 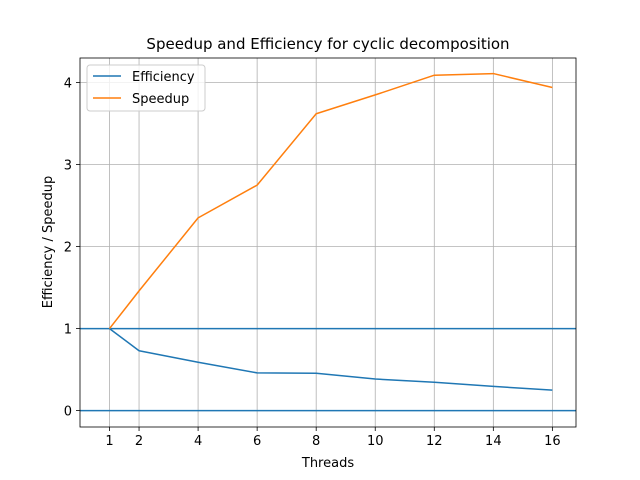 I want to click on legend-label: Speedup, so click(x=160, y=99).